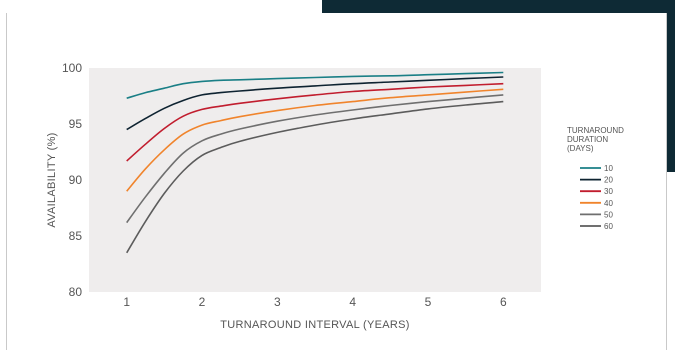 The width and height of the screenshot is (675, 350). Describe the element at coordinates (76, 180) in the screenshot. I see `y-tick-label: 90` at that location.